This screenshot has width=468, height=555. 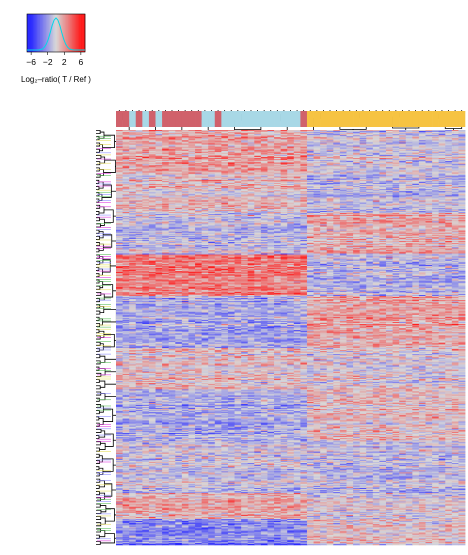 I want to click on row-label-marks, so click(x=104, y=338).